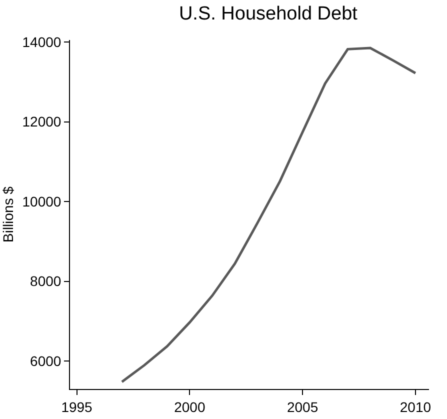 This screenshot has width=447, height=419. Describe the element at coordinates (302, 406) in the screenshot. I see `x-tick-label: 2005` at that location.